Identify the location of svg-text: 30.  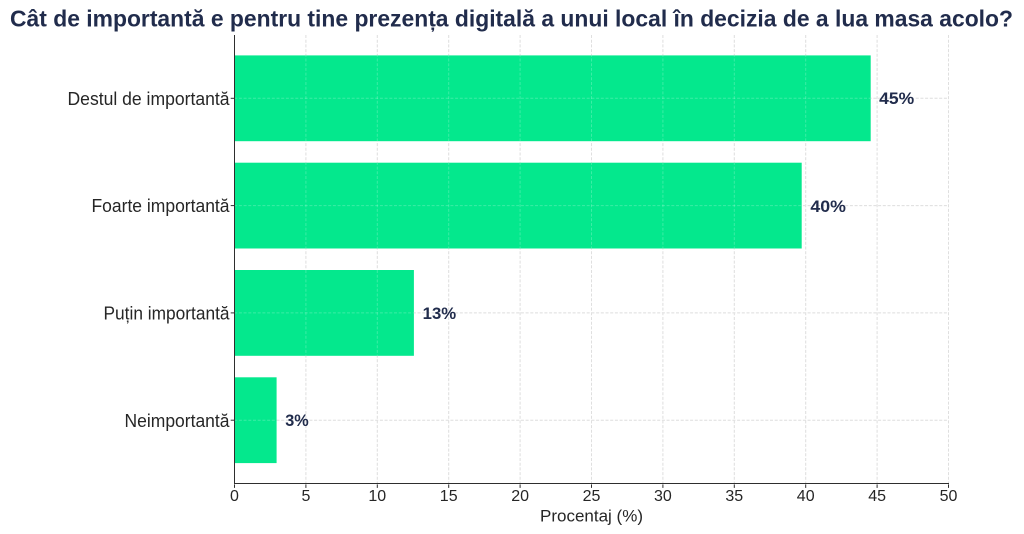
(663, 496).